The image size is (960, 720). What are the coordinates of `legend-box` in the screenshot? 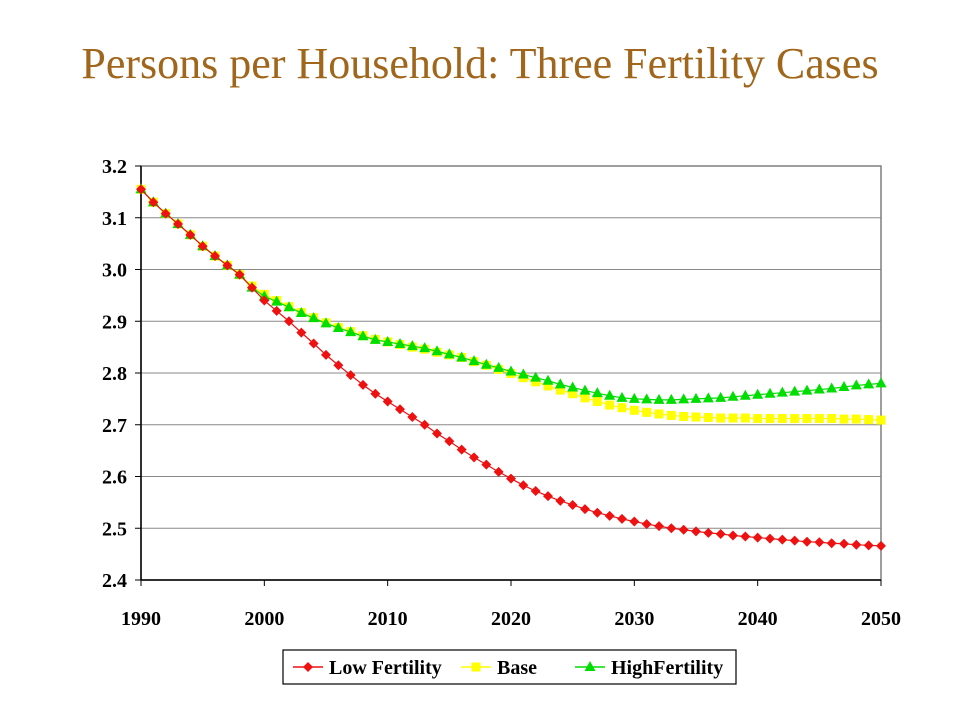 It's located at (509, 667).